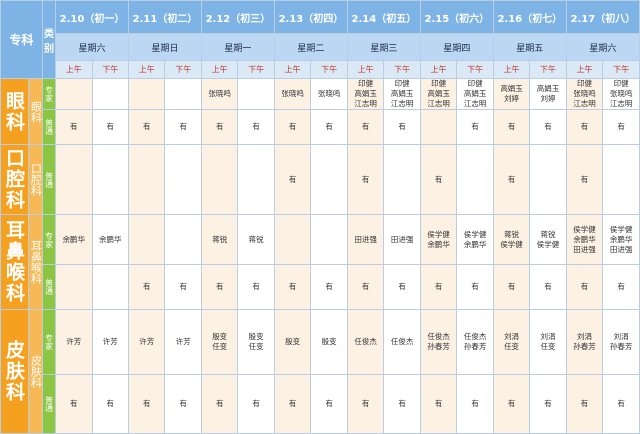 The width and height of the screenshot is (640, 434). What do you see at coordinates (383, 47) in the screenshot?
I see `weekday: 星期三` at bounding box center [383, 47].